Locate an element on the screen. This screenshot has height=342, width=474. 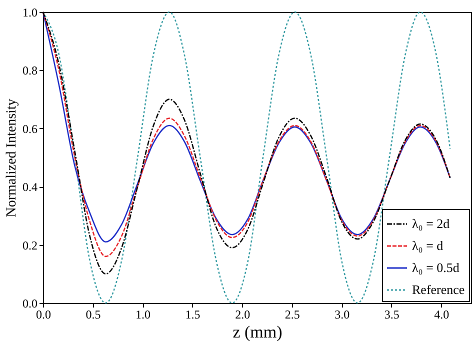
y-tick-label: 0.6 is located at coordinates (30, 129).